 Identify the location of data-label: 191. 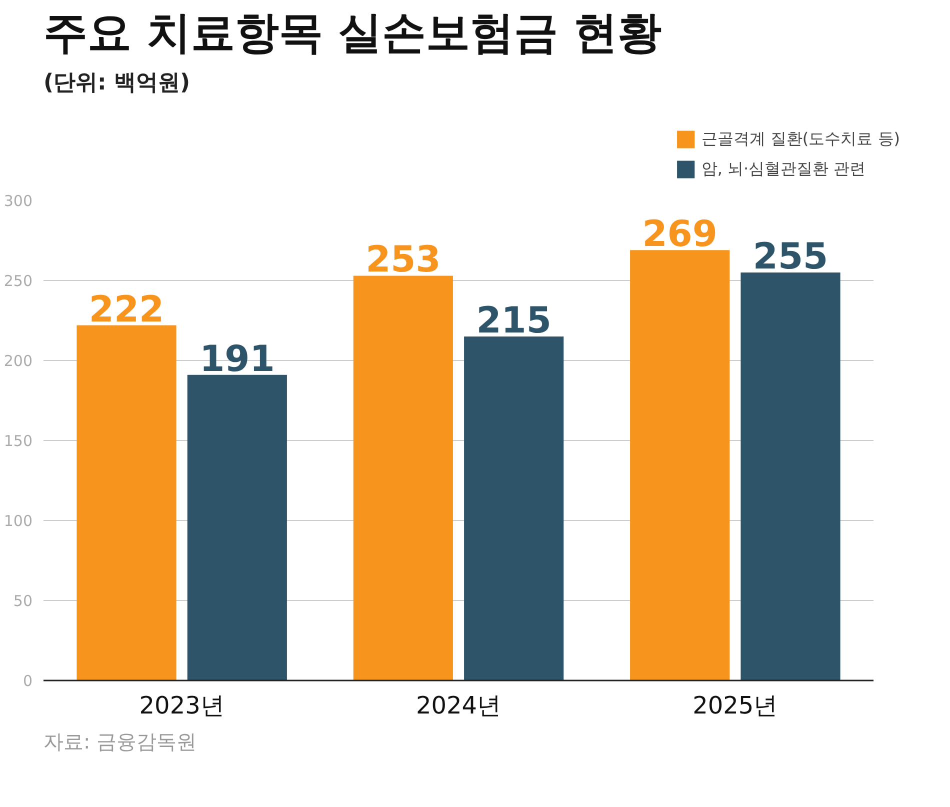
(237, 359).